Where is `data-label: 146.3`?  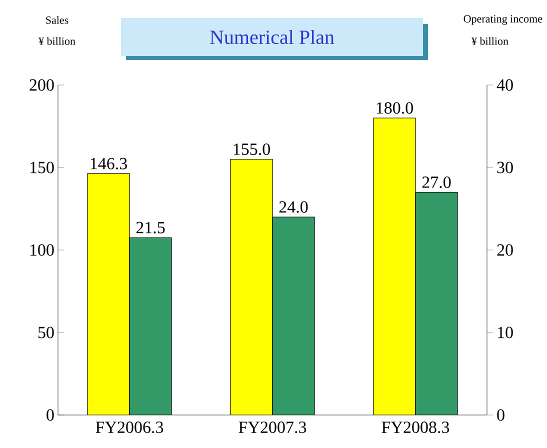 data-label: 146.3 is located at coordinates (108, 164).